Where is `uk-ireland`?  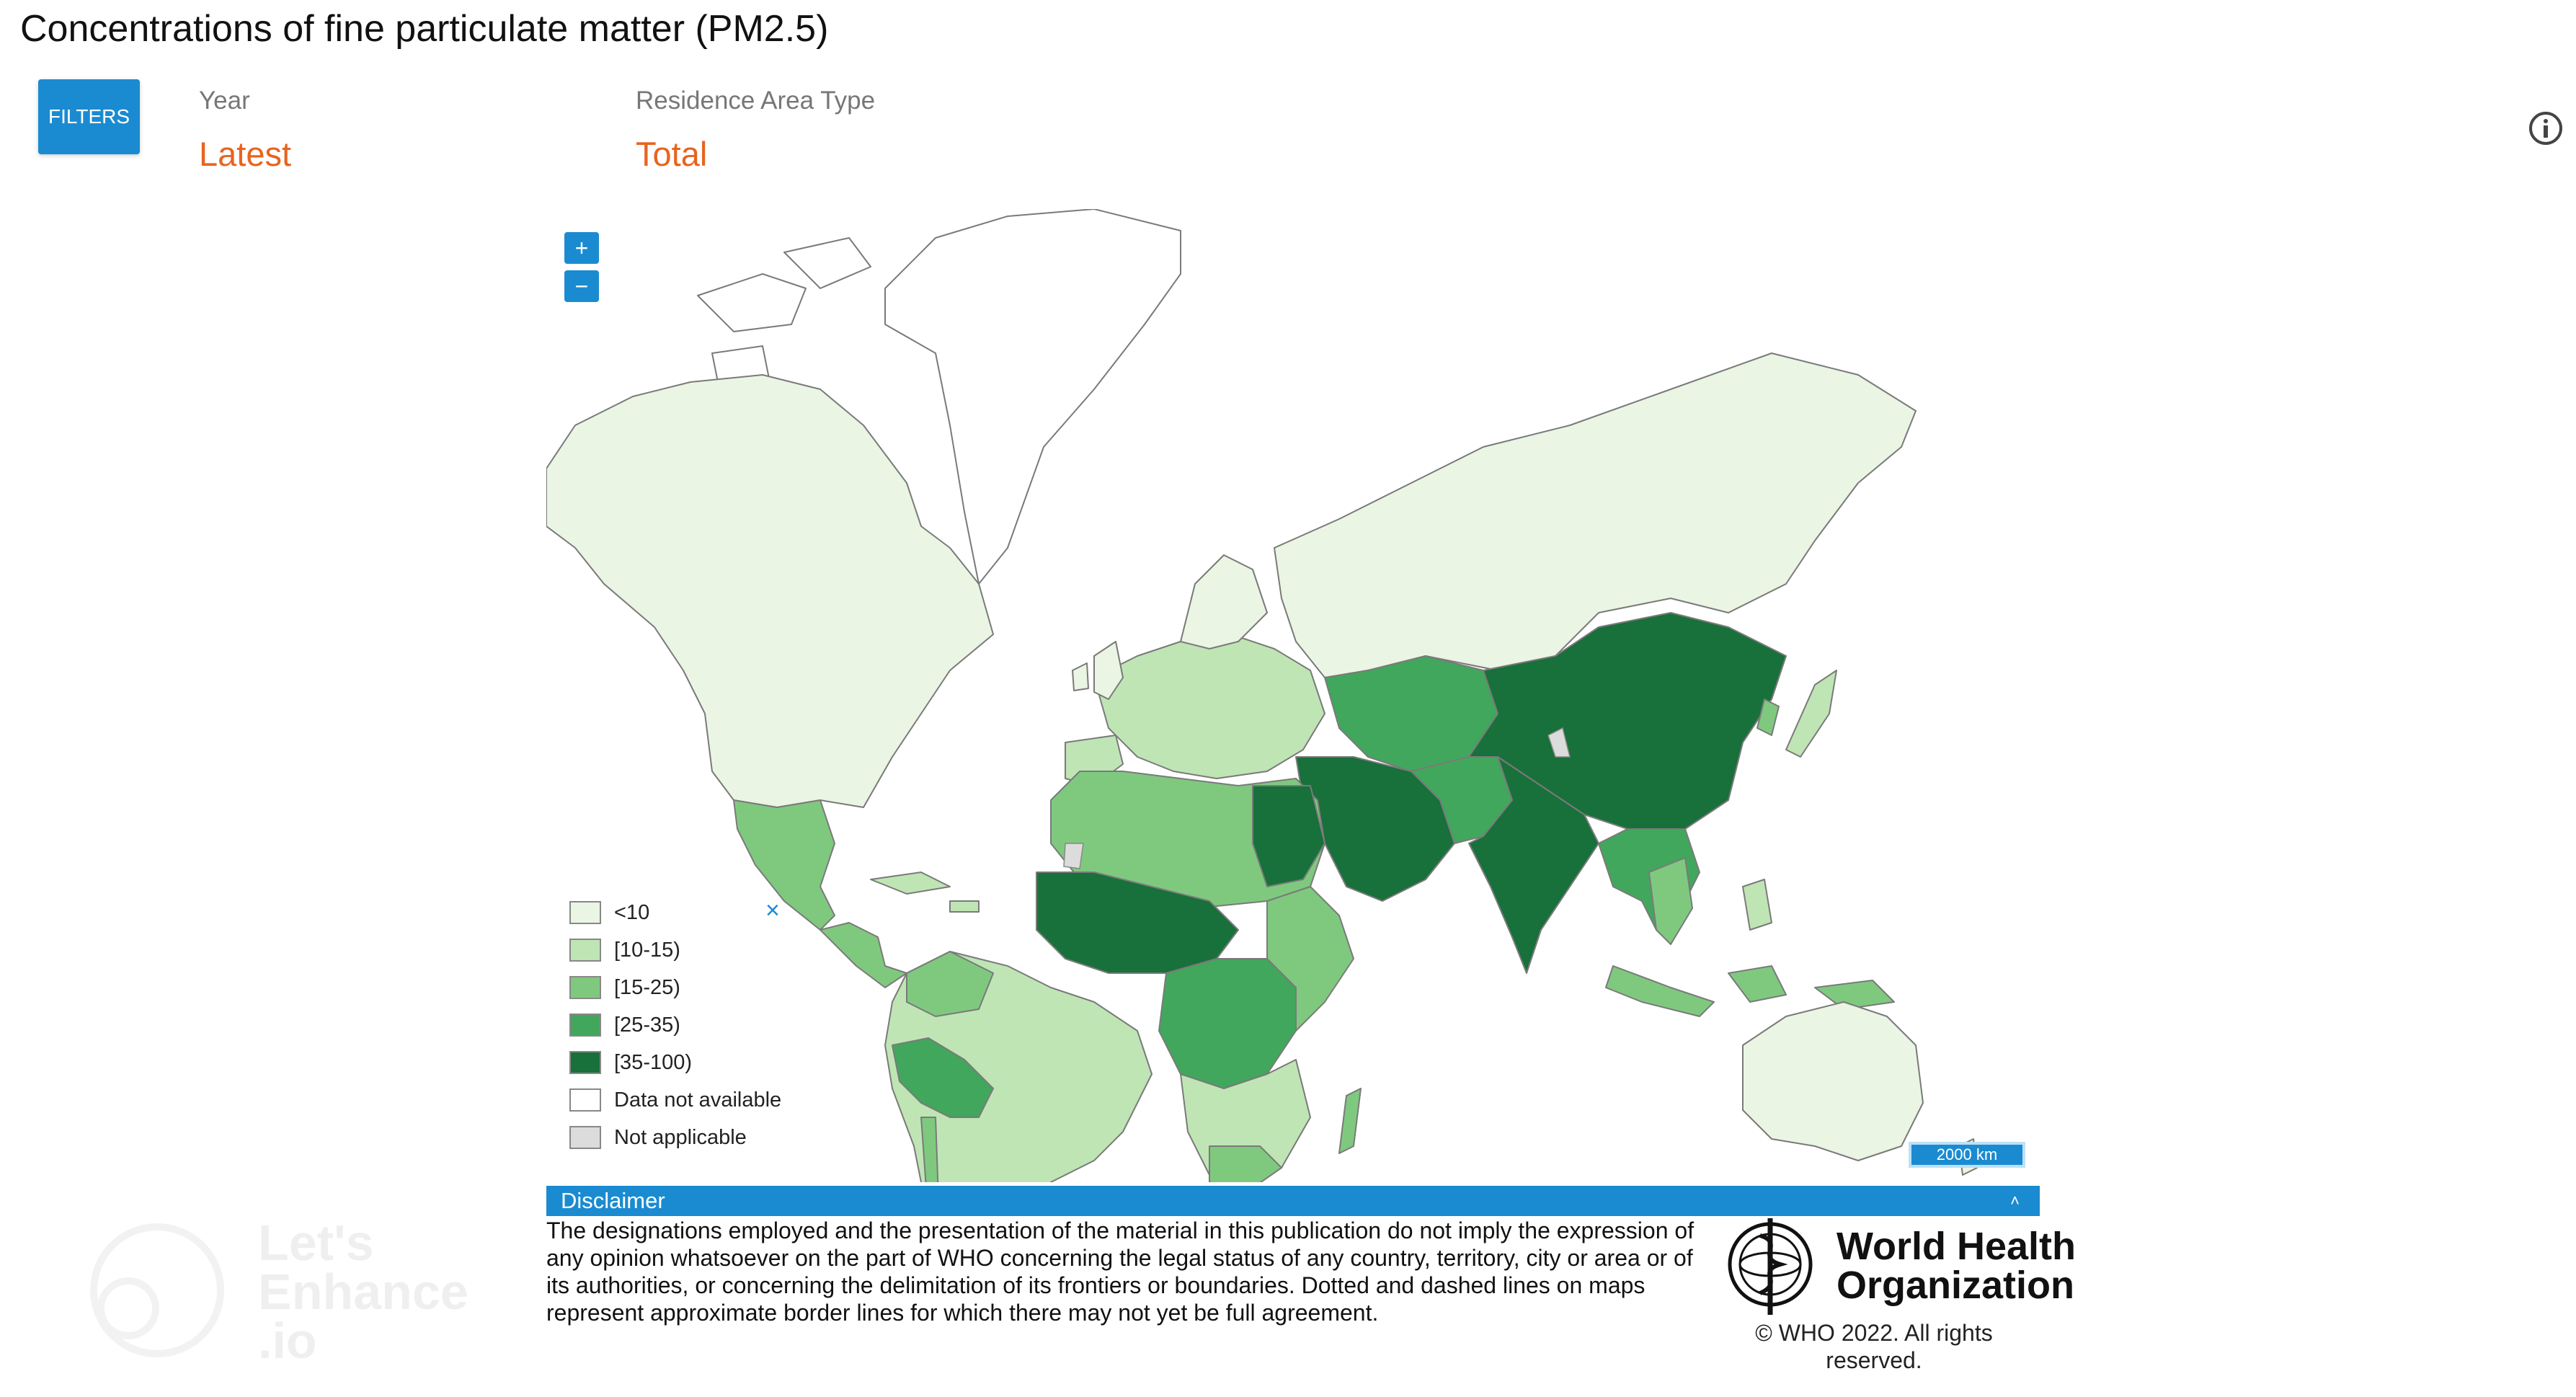
uk-ireland is located at coordinates (1098, 671).